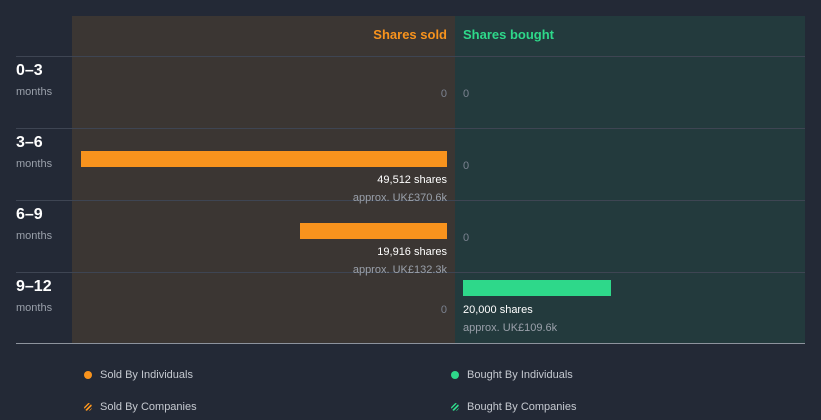  Describe the element at coordinates (399, 270) in the screenshot. I see `sold-value-label: approx. UK£132.3k` at that location.